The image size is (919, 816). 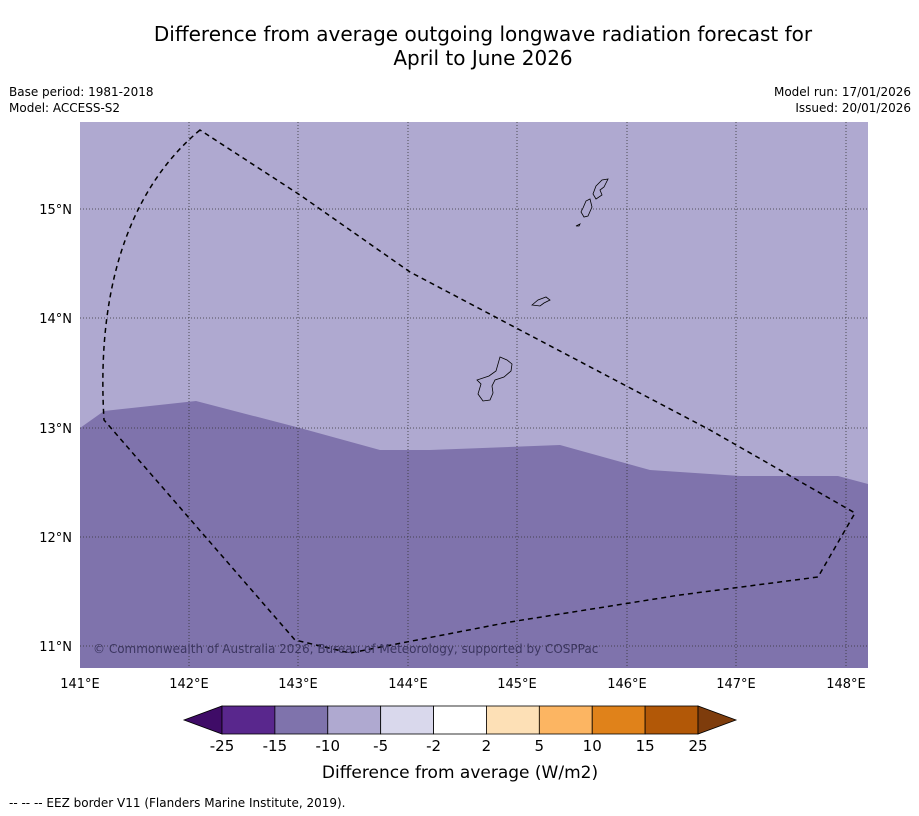 What do you see at coordinates (55, 210) in the screenshot?
I see `lat-label-15: 15°N` at bounding box center [55, 210].